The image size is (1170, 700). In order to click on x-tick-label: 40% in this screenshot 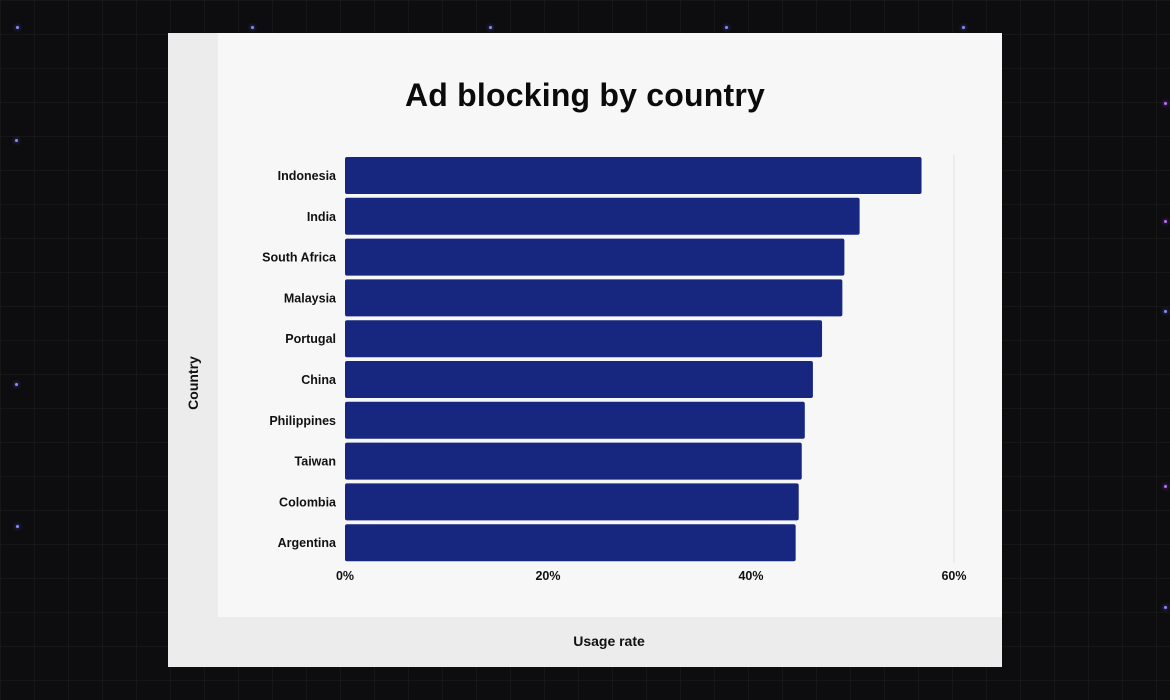, I will do `click(750, 576)`.